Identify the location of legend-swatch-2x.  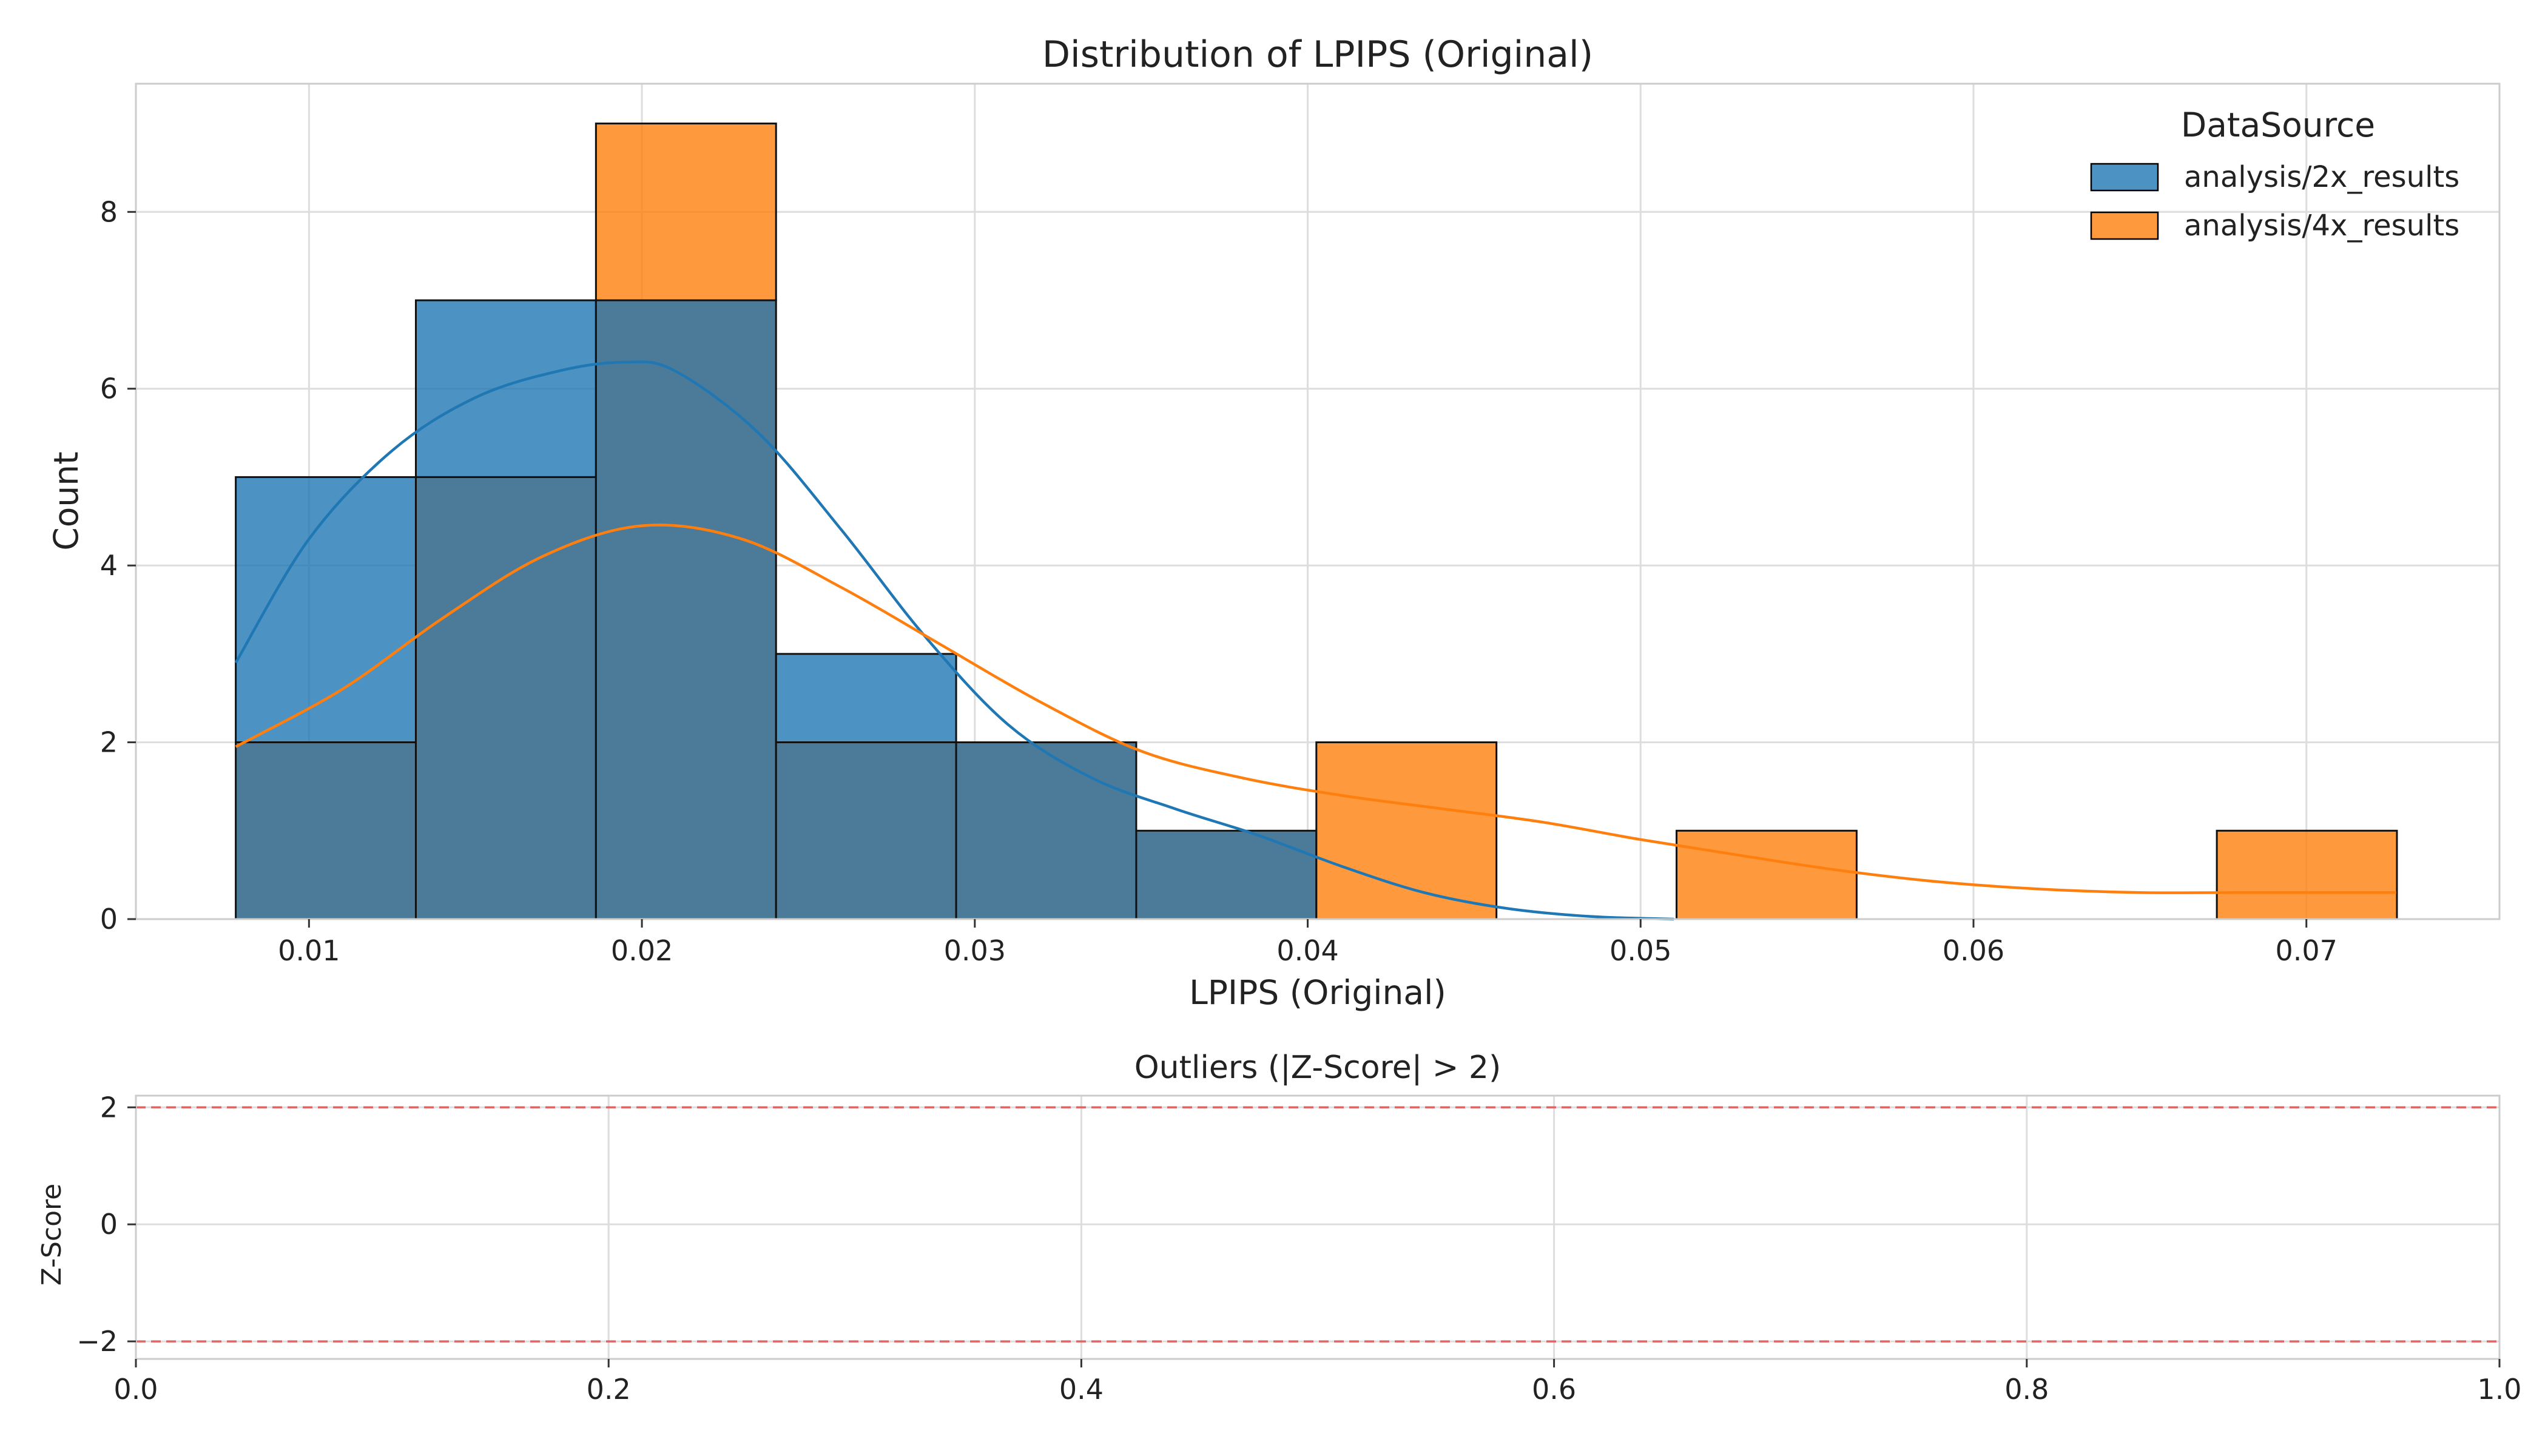
(2124, 177).